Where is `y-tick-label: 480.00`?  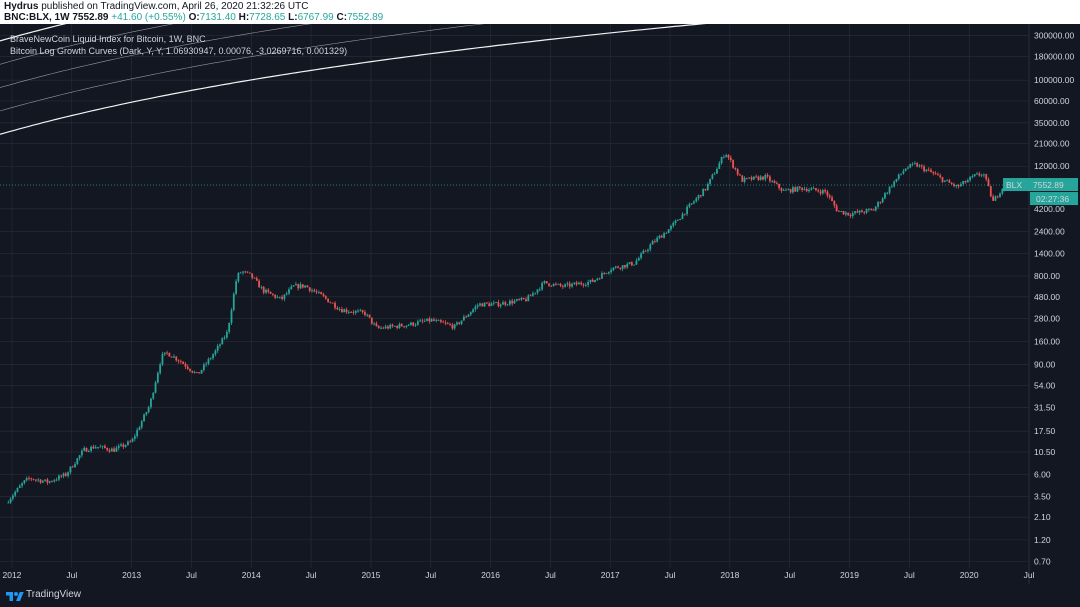
y-tick-label: 480.00 is located at coordinates (1047, 297).